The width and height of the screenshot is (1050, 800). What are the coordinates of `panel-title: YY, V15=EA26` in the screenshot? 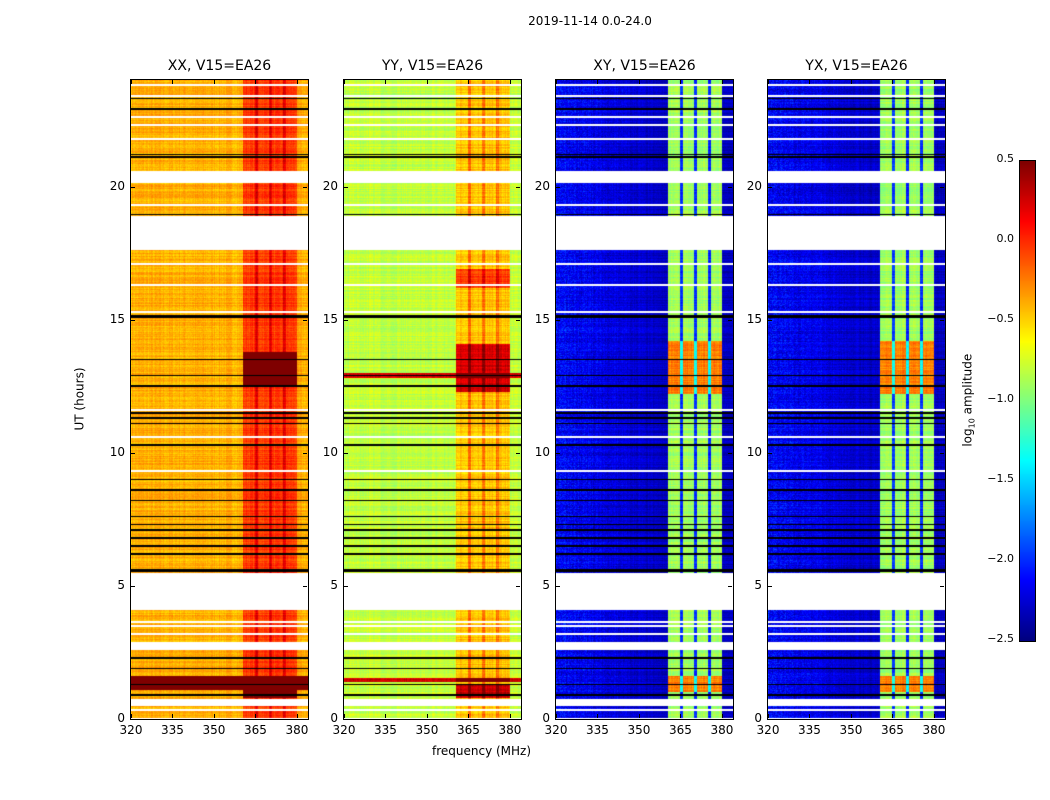 It's located at (432, 66).